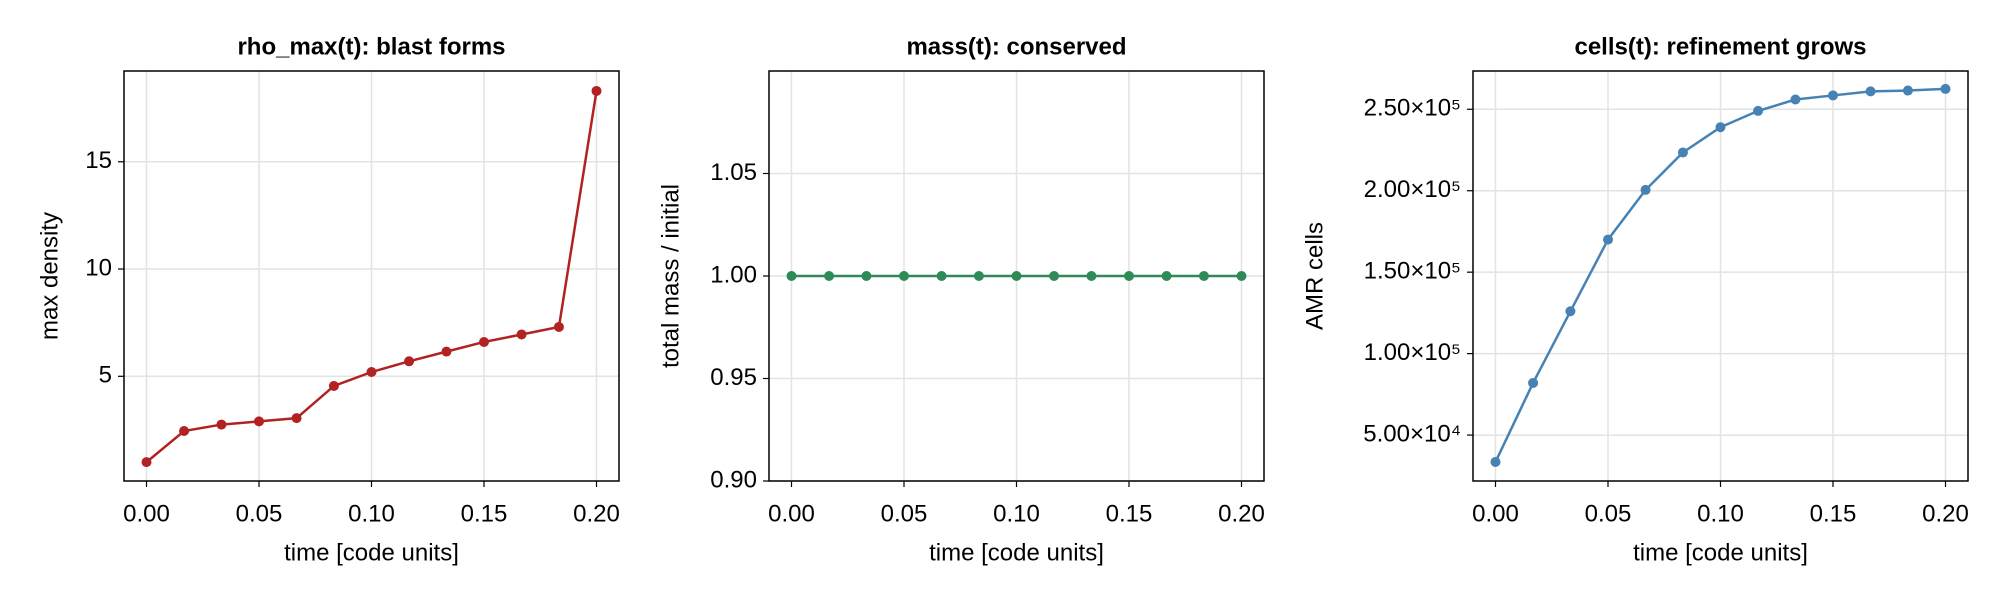 The image size is (2000, 600). What do you see at coordinates (733, 274) in the screenshot?
I see `y-tick-label: 1.00` at bounding box center [733, 274].